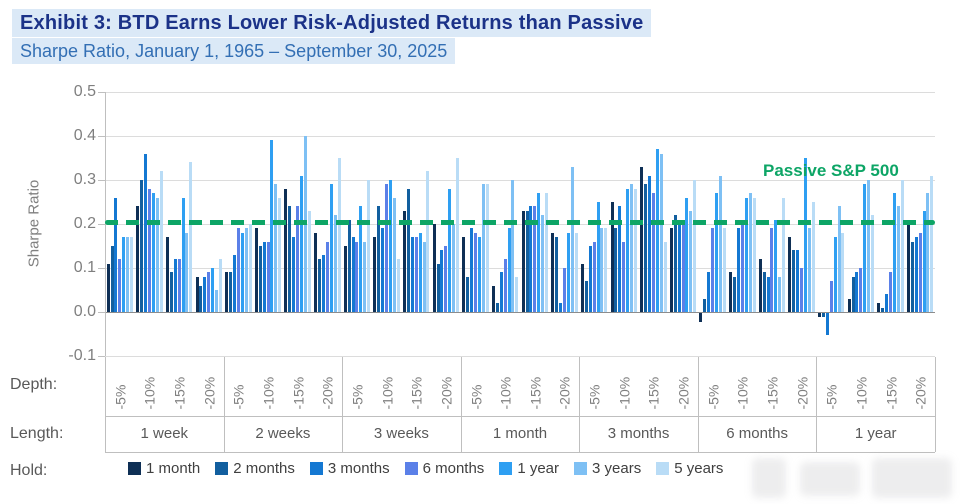  Describe the element at coordinates (582, 287) in the screenshot. I see `bar-3months--5%-1month` at that location.